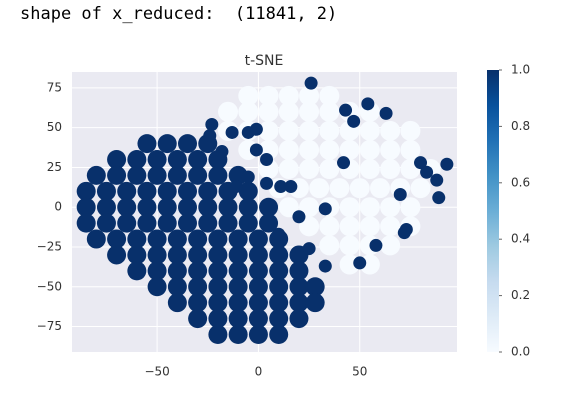  Describe the element at coordinates (49, 286) in the screenshot. I see `y-tick-label: −50` at that location.